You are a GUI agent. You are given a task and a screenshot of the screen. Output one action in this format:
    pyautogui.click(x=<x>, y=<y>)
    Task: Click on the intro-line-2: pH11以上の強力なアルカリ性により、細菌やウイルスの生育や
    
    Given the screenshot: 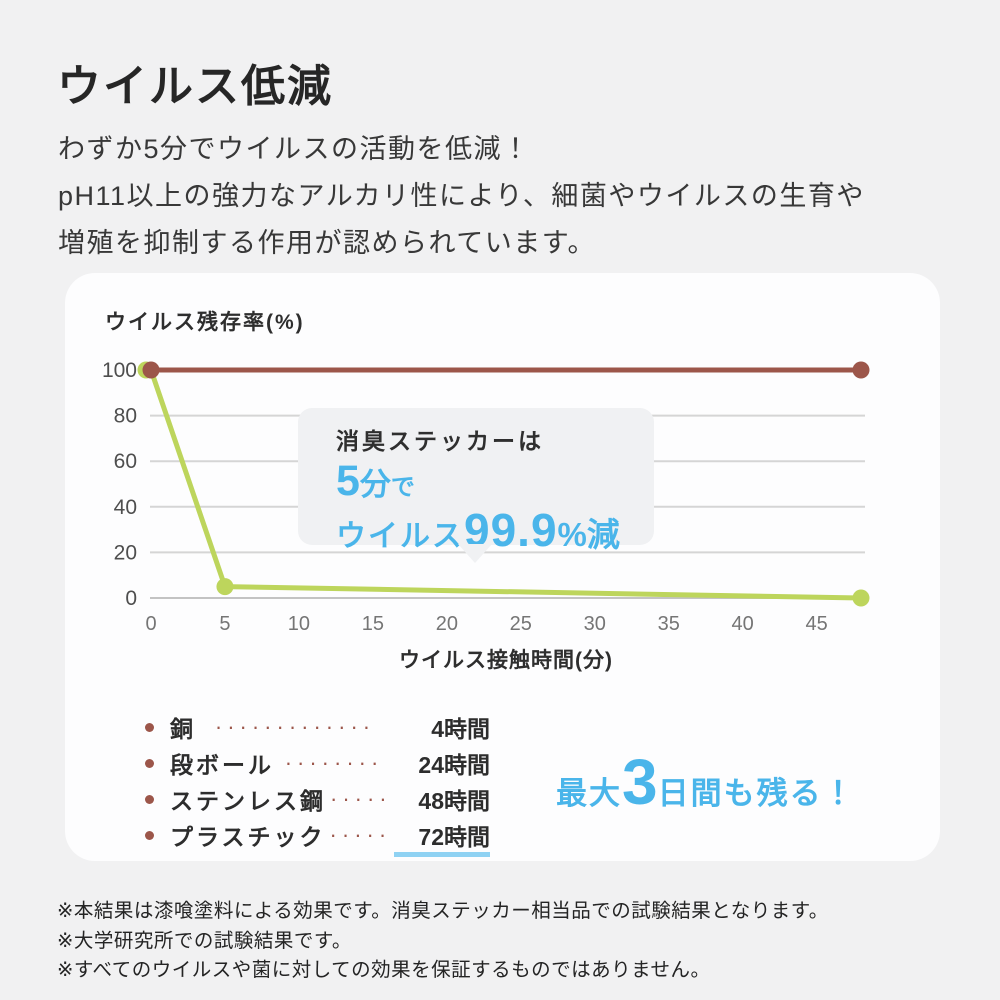 What is the action you would take?
    pyautogui.click(x=461, y=196)
    